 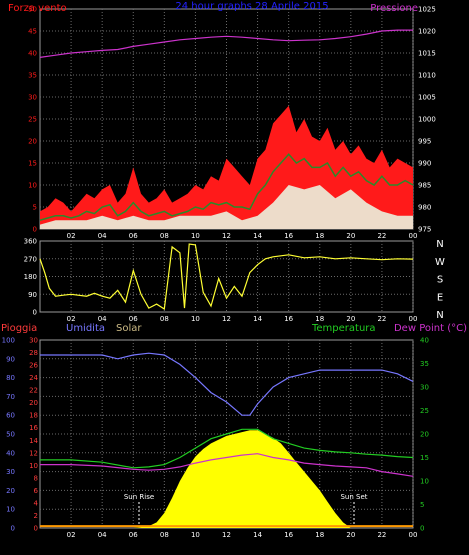 I want to click on y-tick-label: 60, so click(x=10, y=416).